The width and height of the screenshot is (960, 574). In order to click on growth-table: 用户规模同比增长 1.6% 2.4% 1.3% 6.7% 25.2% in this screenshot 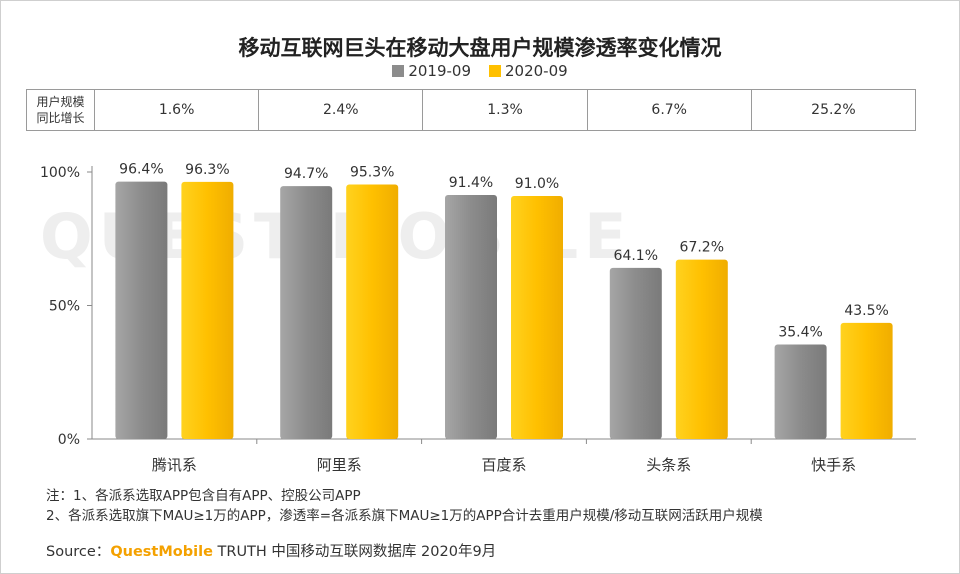, I will do `click(471, 110)`.